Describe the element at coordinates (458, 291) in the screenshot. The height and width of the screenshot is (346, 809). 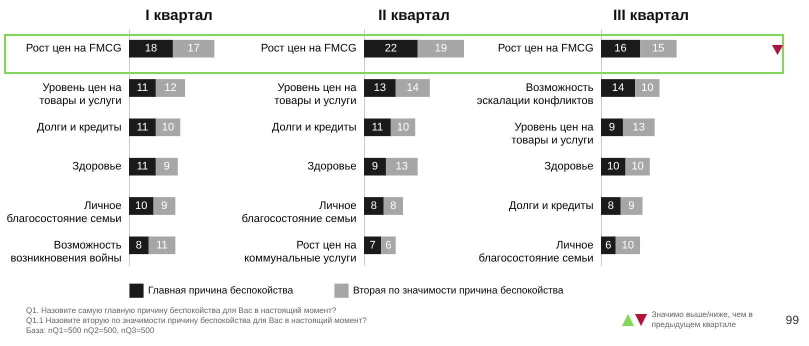
I see `legend-label: Вторая по значимости причина беспокойства` at that location.